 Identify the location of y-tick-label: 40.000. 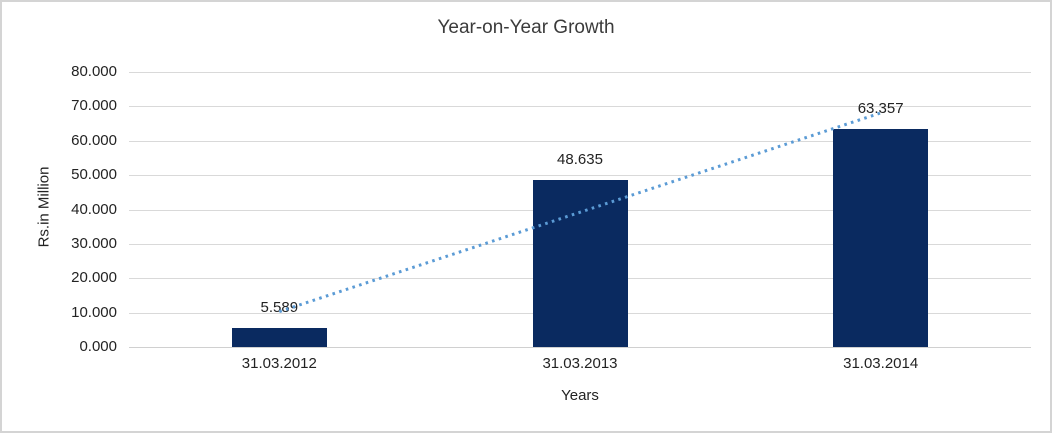
(94, 209).